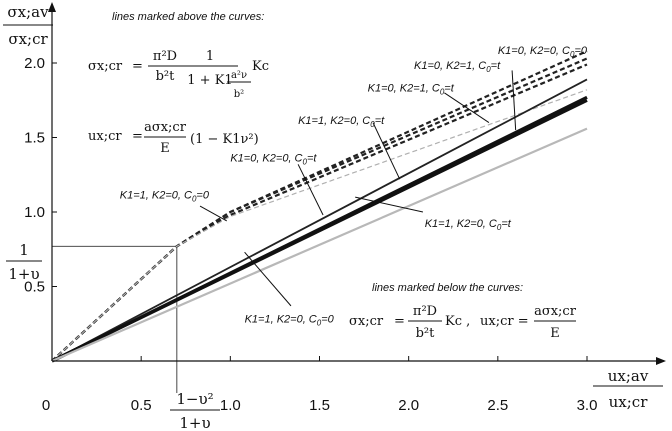 The height and width of the screenshot is (431, 672). I want to click on x-marker-label-num: 1−υ², so click(194, 399).